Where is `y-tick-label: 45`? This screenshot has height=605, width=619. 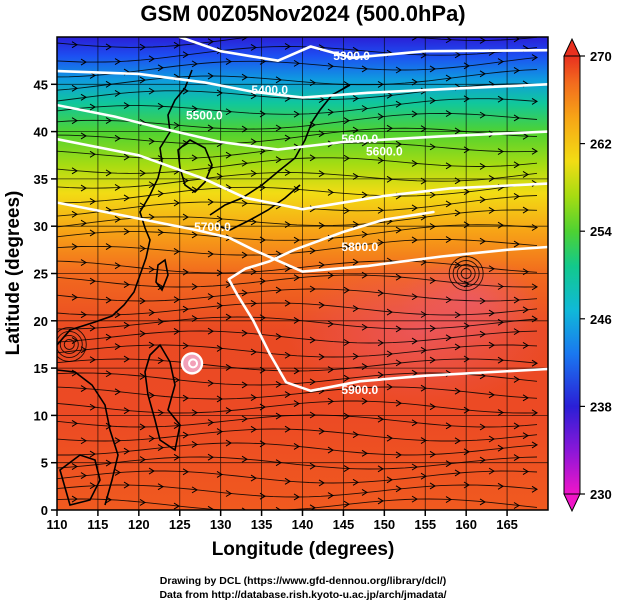 y-tick-label: 45 is located at coordinates (41, 84).